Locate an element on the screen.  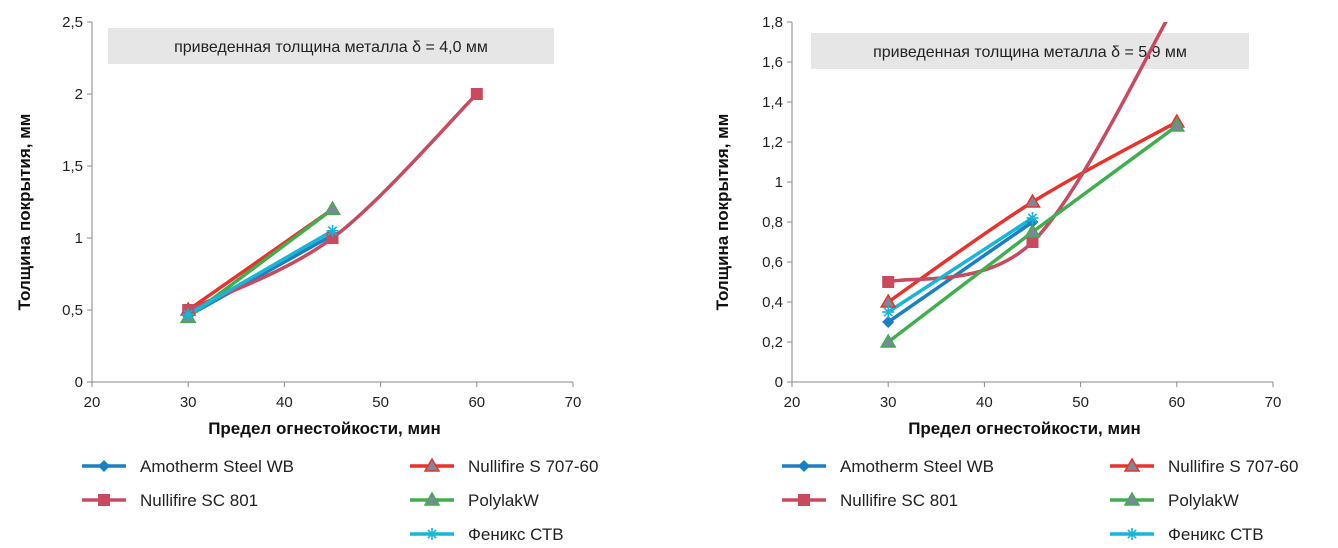
series-line-amotherm-steel-wb is located at coordinates (960, 272).